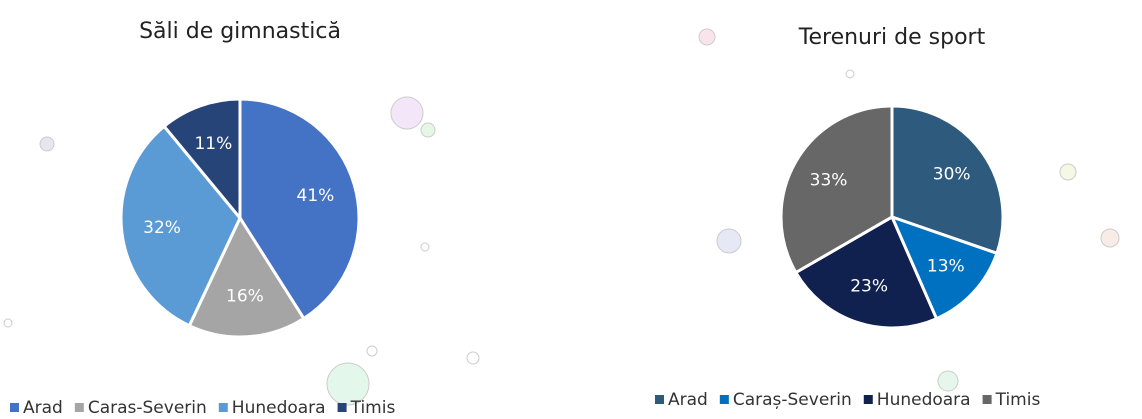 The width and height of the screenshot is (1142, 419). What do you see at coordinates (316, 196) in the screenshot?
I see `data-label: 41%` at bounding box center [316, 196].